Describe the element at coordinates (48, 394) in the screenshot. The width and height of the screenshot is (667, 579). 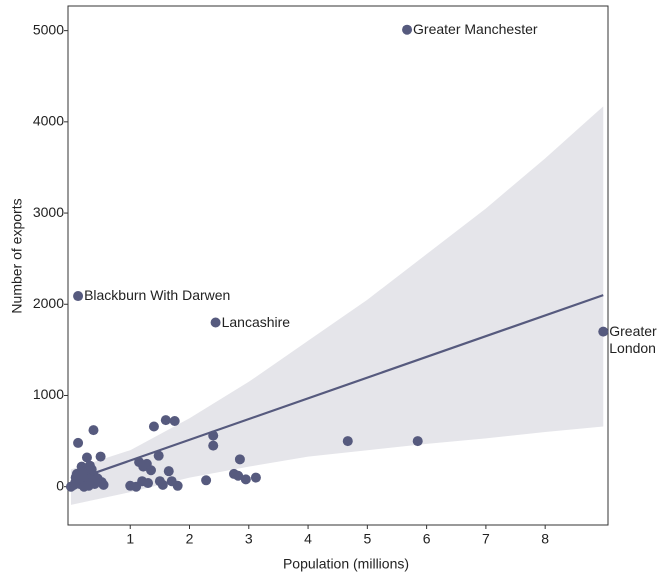
I see `y-tick-label: 1000` at that location.